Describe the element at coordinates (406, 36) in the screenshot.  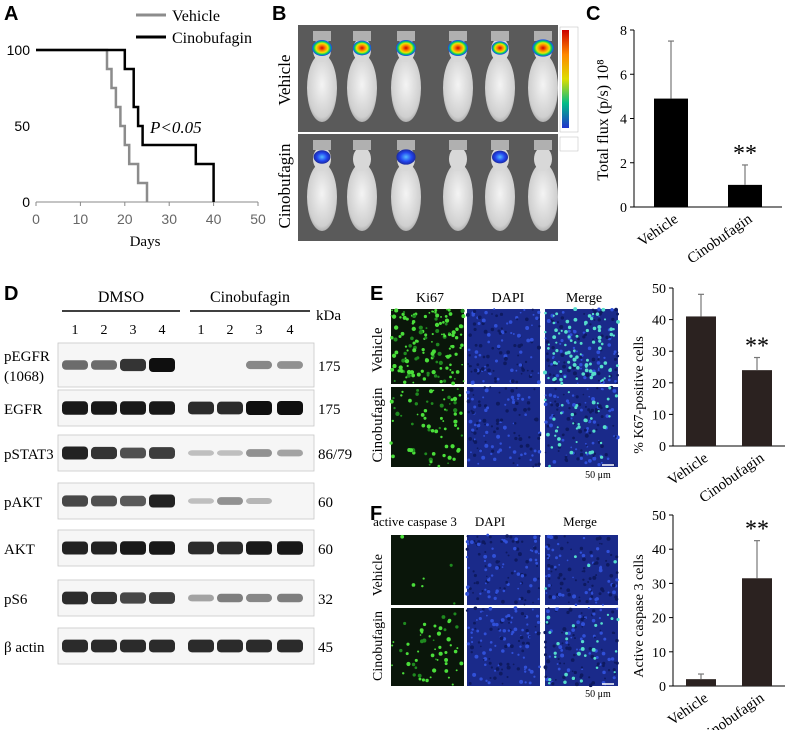
I see `nose-cone` at that location.